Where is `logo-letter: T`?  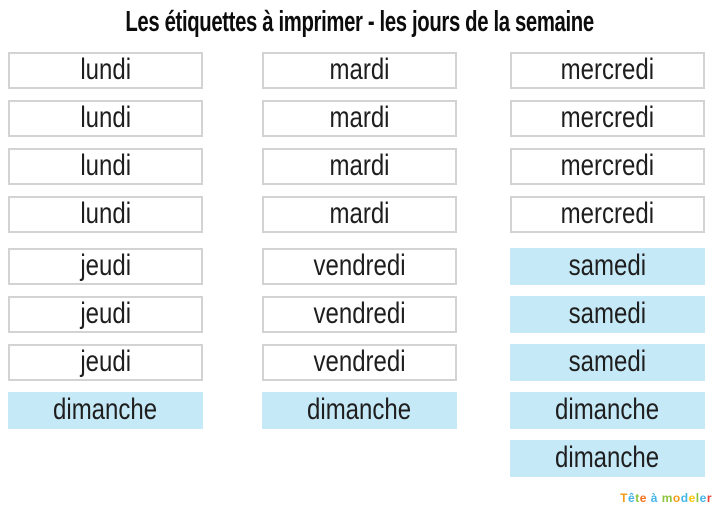 logo-letter: T is located at coordinates (624, 498).